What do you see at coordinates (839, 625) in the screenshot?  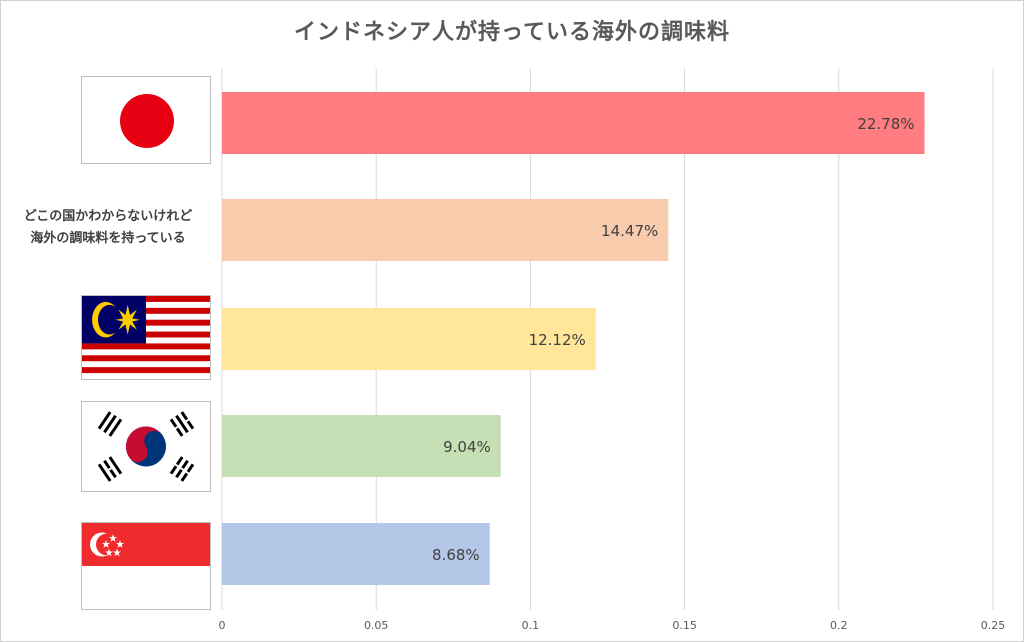 I see `x-tick-label: 0.2` at bounding box center [839, 625].